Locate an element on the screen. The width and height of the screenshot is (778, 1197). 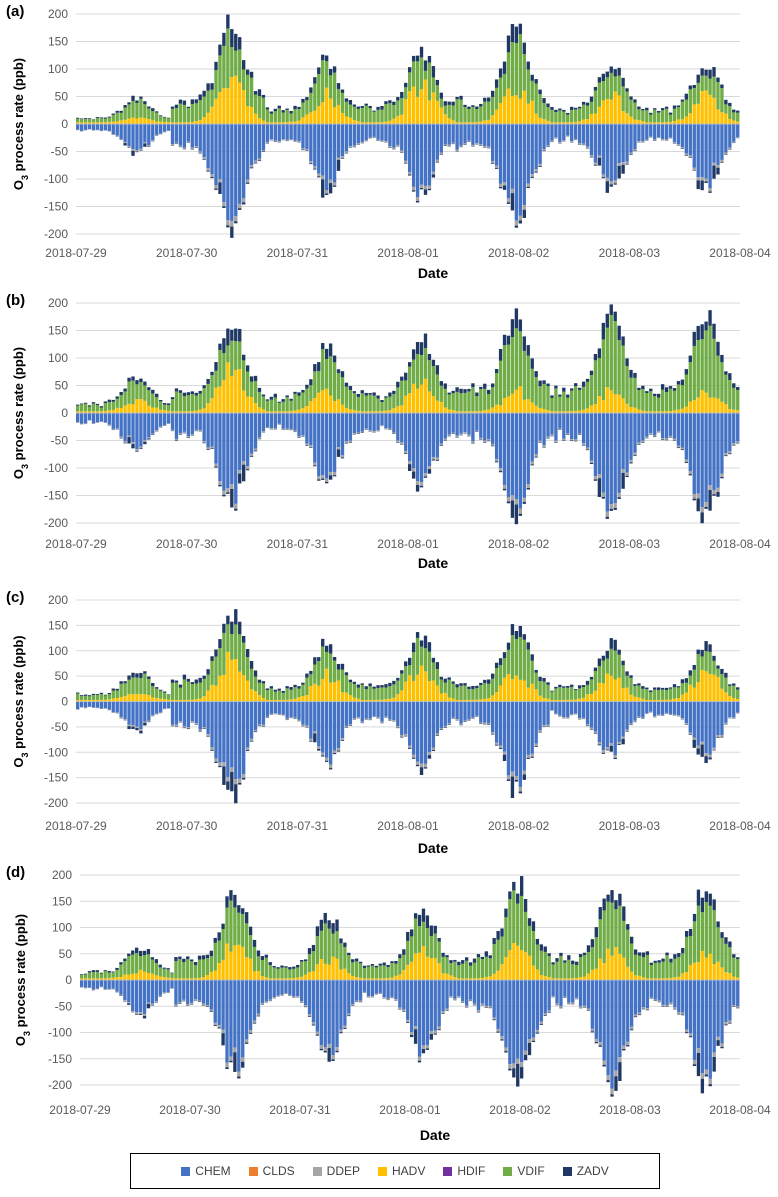
legend-item-hadv: HADV is located at coordinates (401, 1171).